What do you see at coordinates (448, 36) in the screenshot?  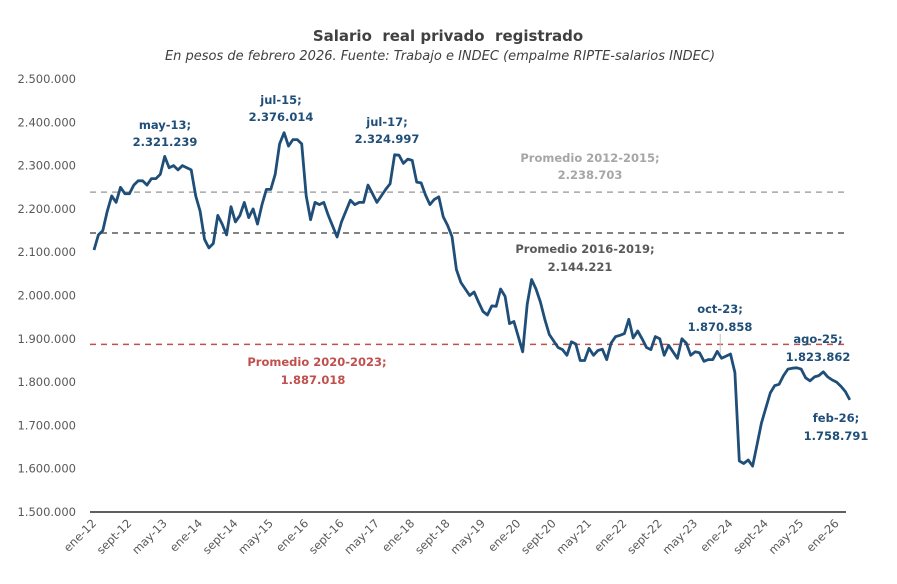 I see `chart-title: Salario real privado registrado` at bounding box center [448, 36].